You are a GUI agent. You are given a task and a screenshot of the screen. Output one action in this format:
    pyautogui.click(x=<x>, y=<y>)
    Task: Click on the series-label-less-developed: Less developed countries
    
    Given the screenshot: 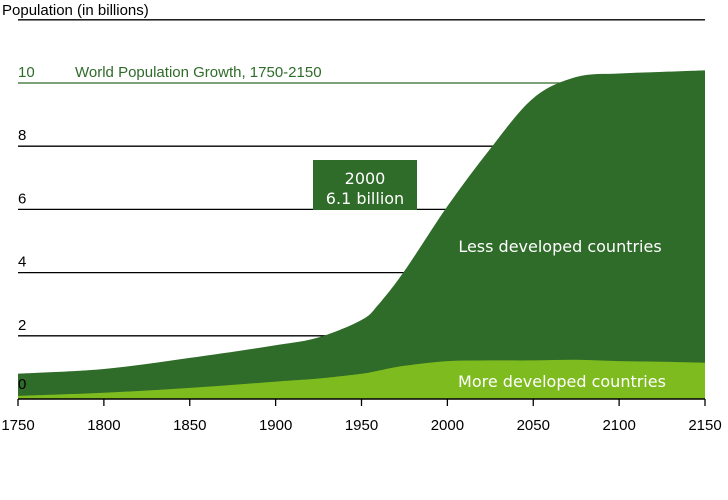 What is the action you would take?
    pyautogui.click(x=559, y=246)
    